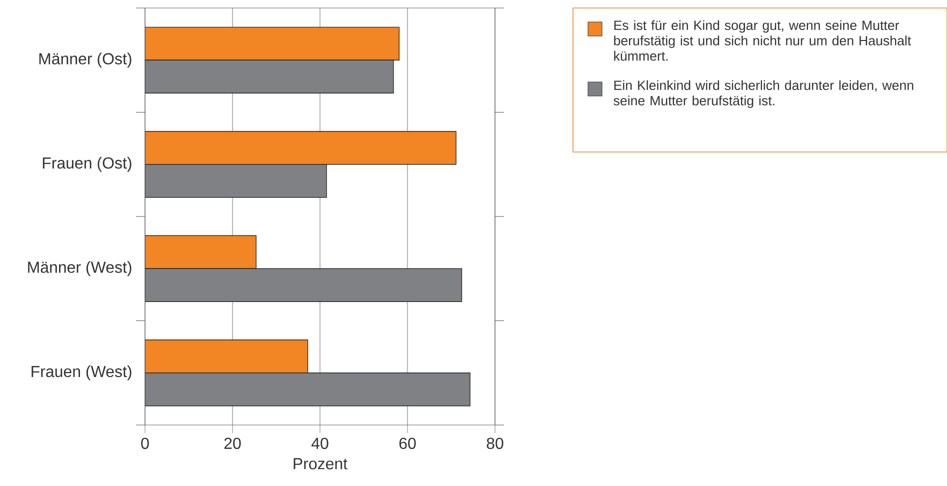  Describe the element at coordinates (85, 60) in the screenshot. I see `y-tick-label: Männer (Ost)` at that location.